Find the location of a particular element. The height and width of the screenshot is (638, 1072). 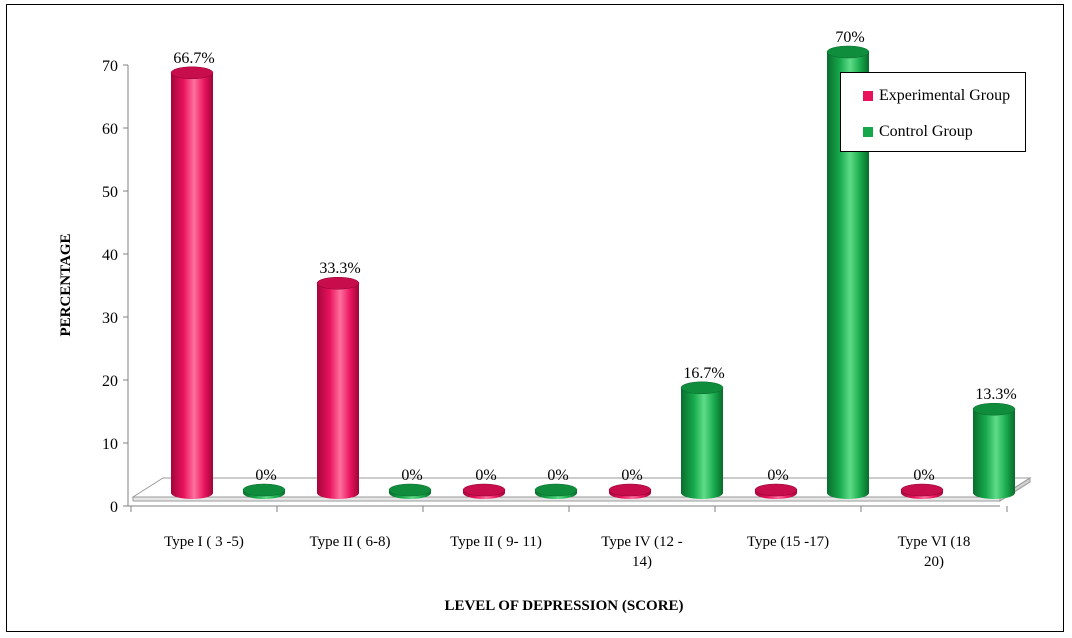

y-axis-title: PERCENTAGE is located at coordinates (66, 284).